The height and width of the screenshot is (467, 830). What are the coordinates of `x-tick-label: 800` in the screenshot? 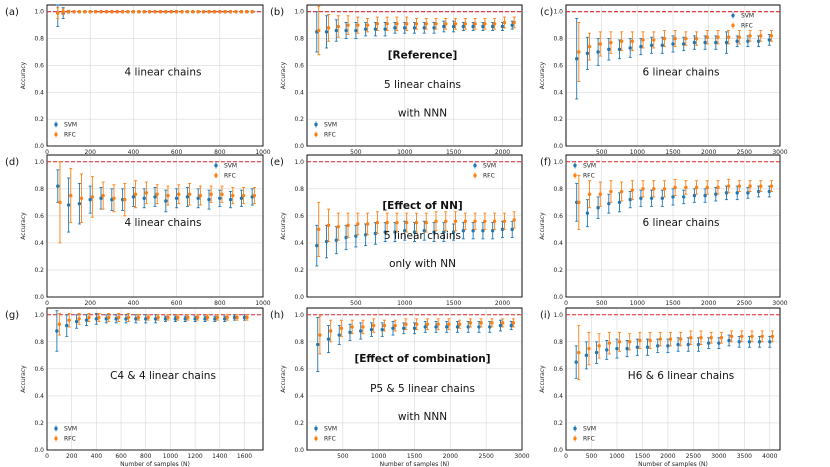 It's located at (146, 456).